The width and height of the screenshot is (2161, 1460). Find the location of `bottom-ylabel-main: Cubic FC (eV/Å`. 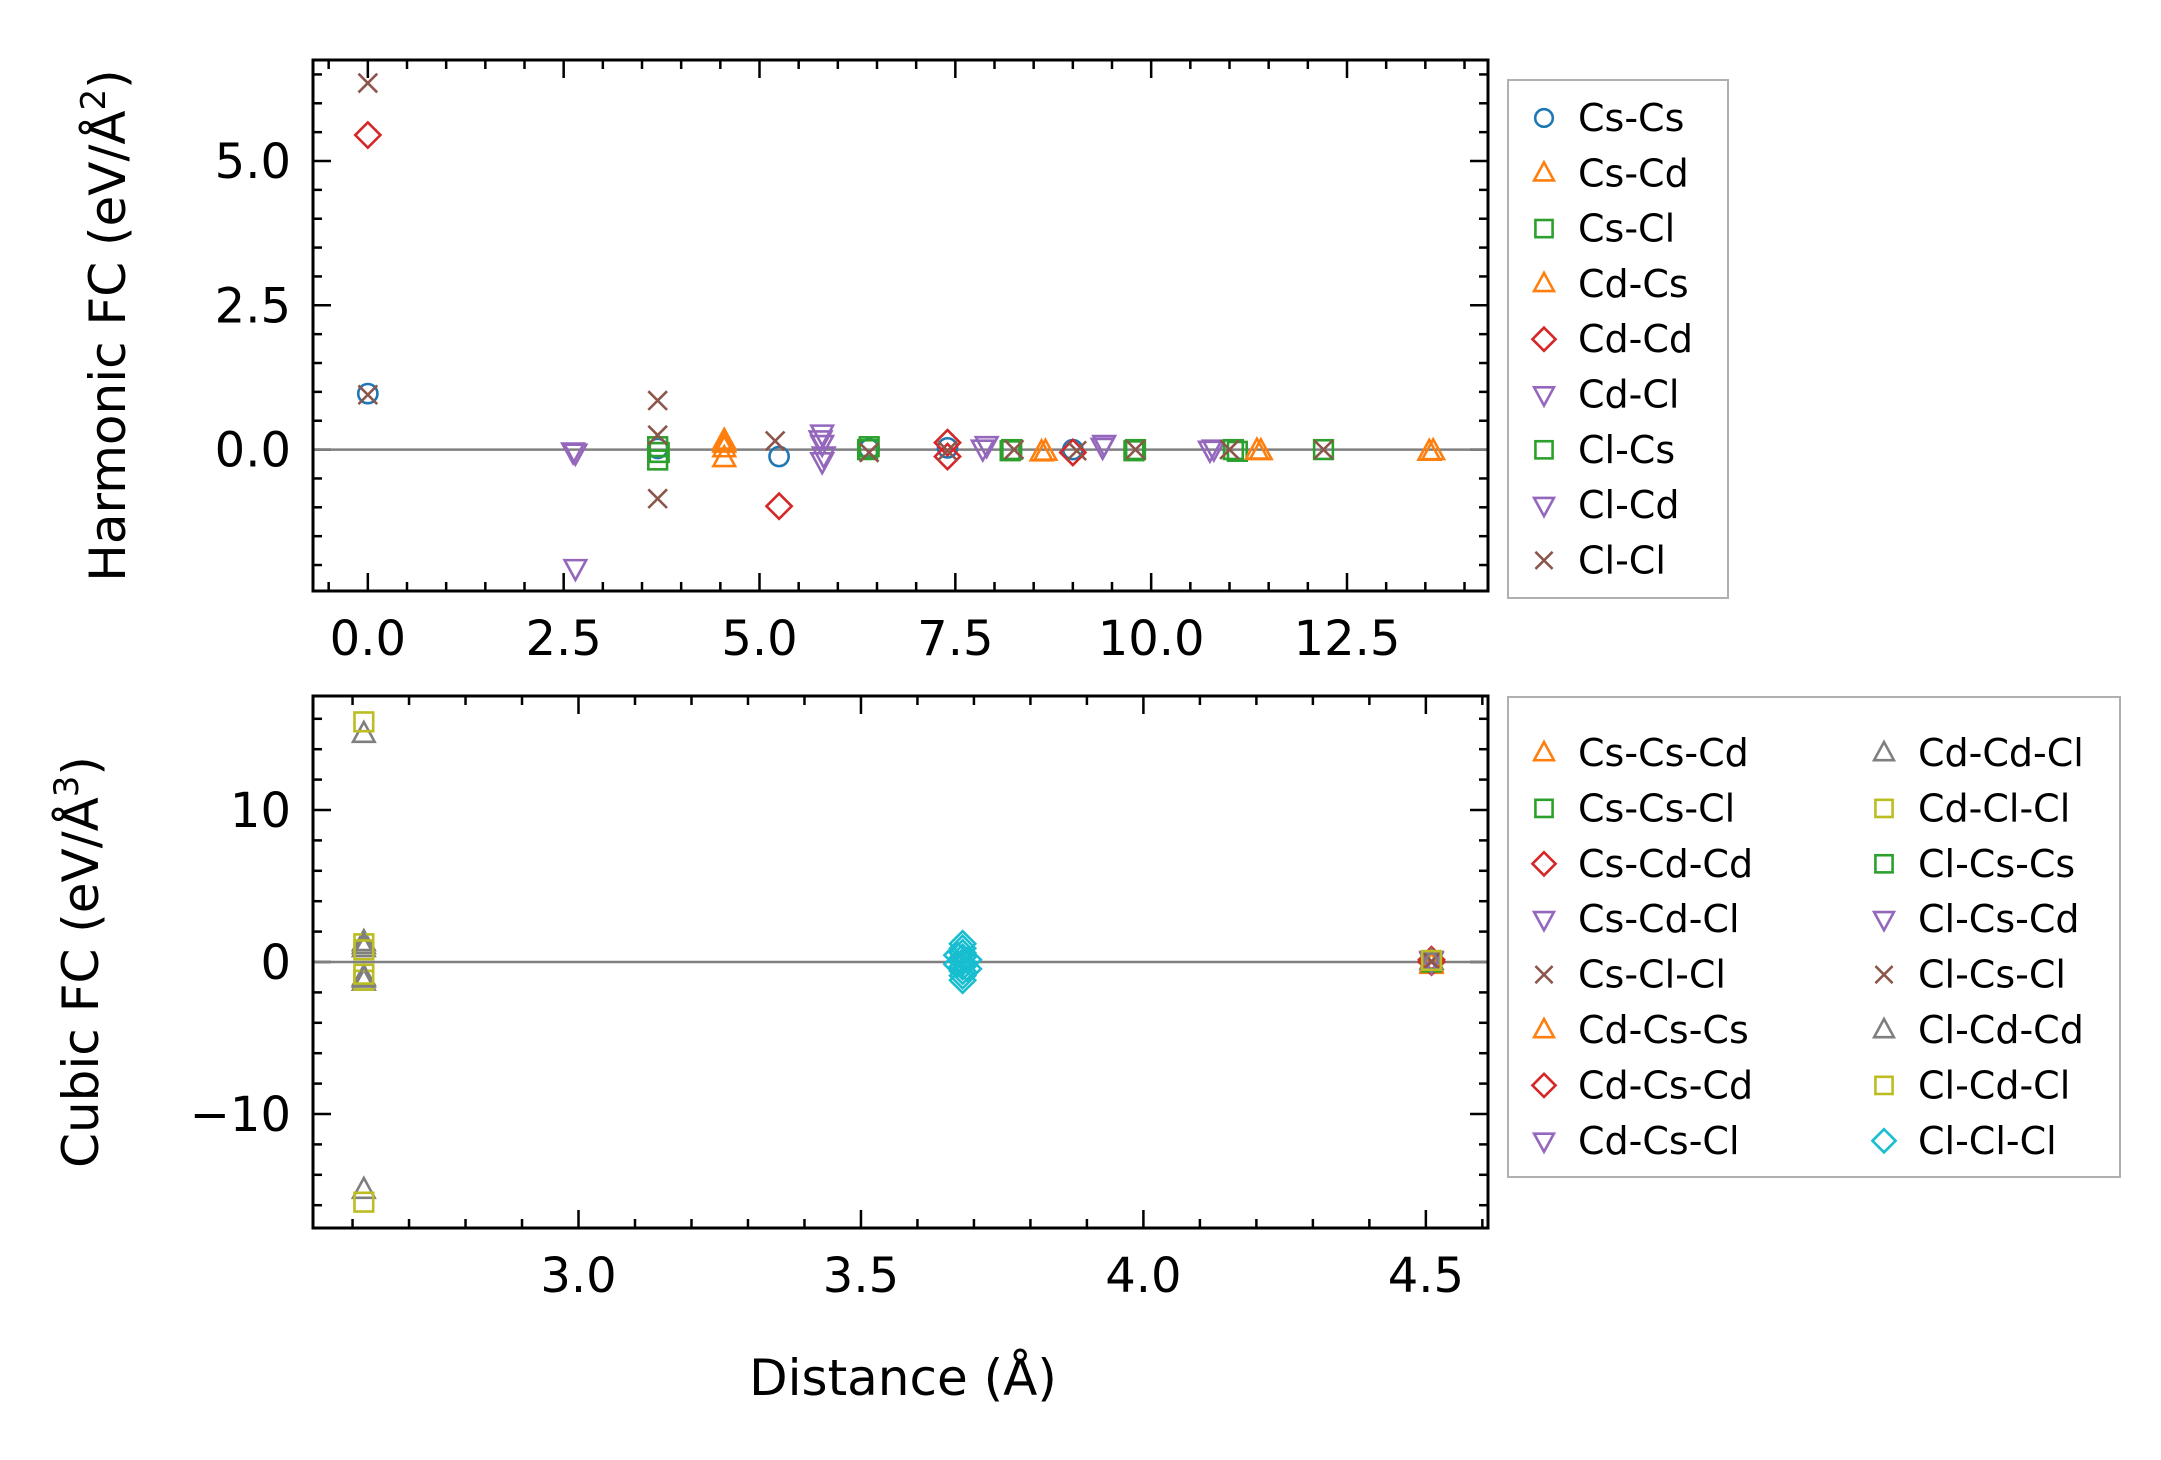

bottom-ylabel-main: Cubic FC (eV/Å is located at coordinates (81, 982).